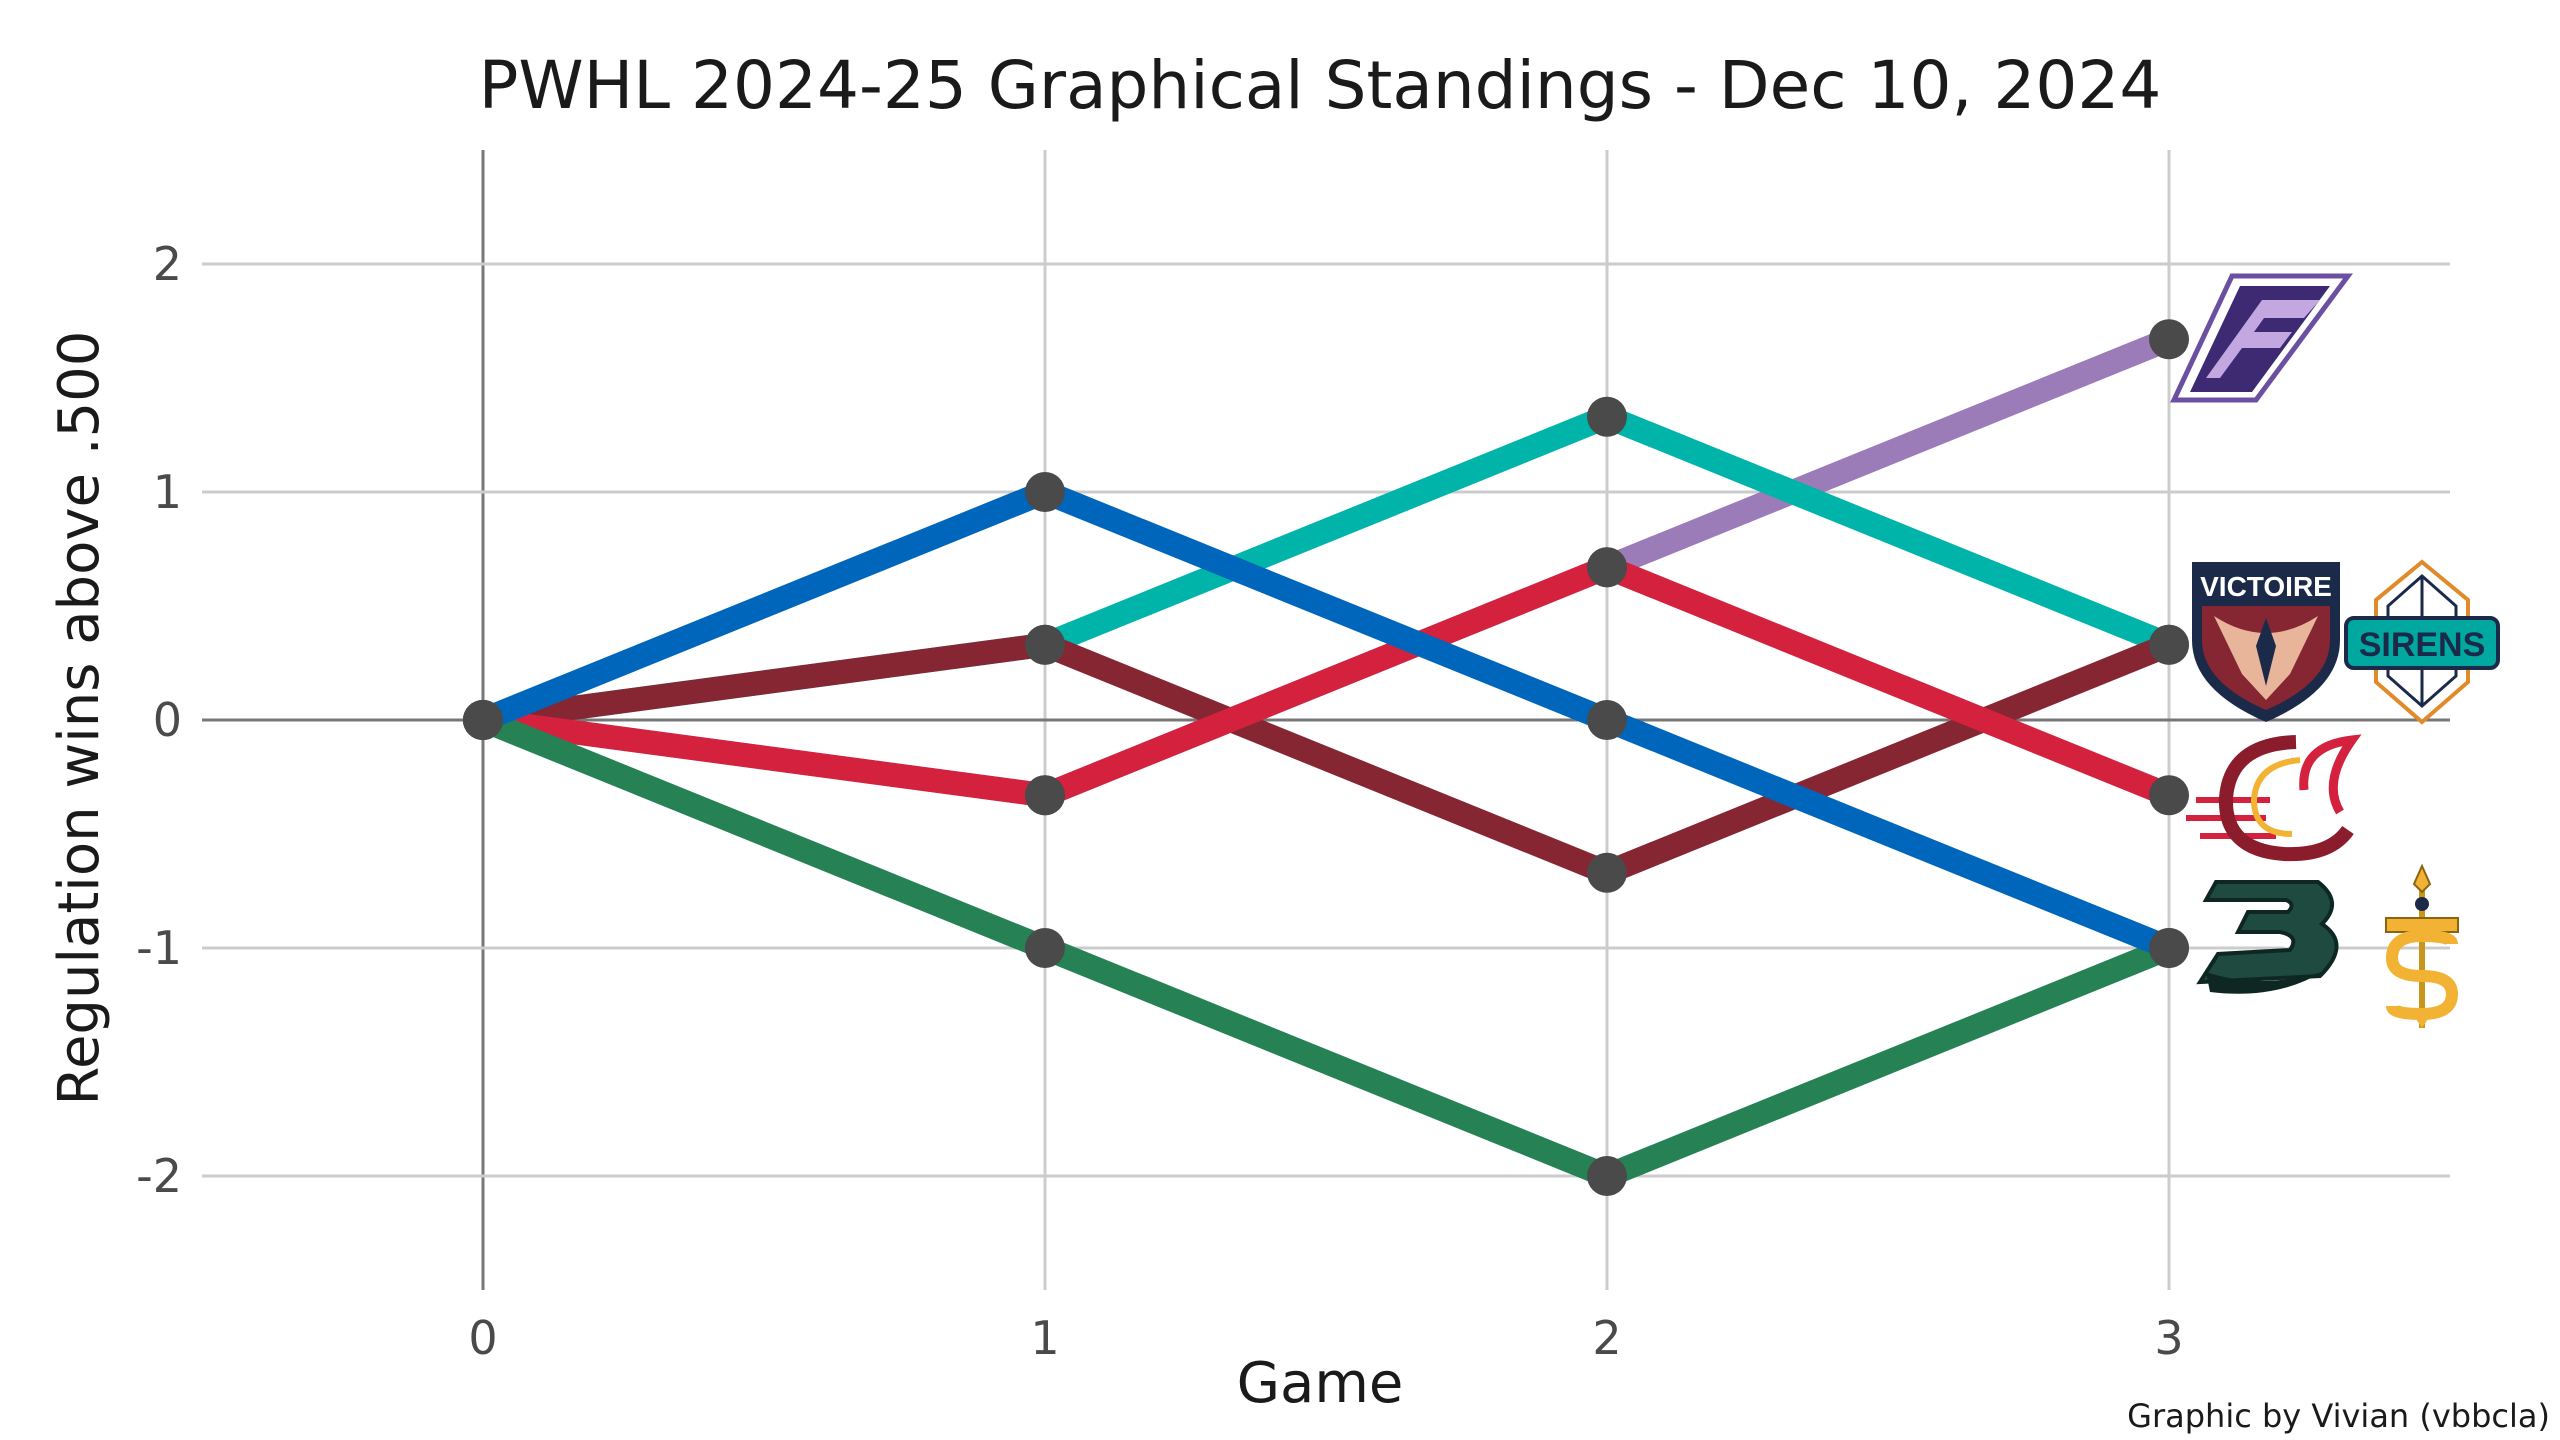 The width and height of the screenshot is (2560, 1440). Describe the element at coordinates (79, 718) in the screenshot. I see `y-axis-title: Regulation wins above .500` at that location.